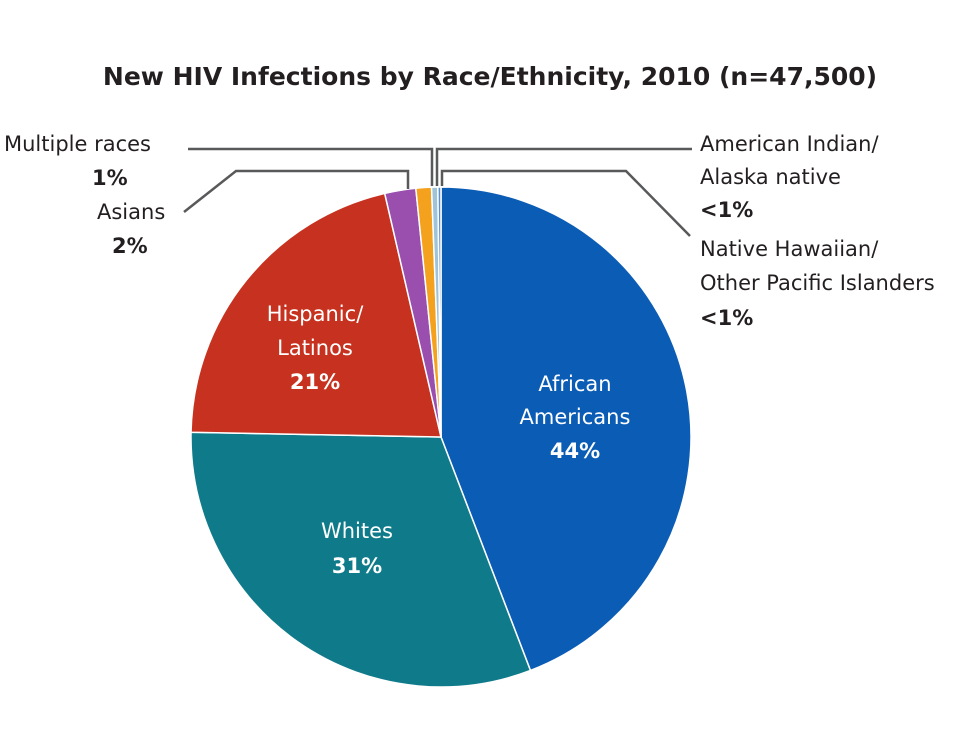 The height and width of the screenshot is (736, 980). I want to click on label-whites: Whites, so click(356, 531).